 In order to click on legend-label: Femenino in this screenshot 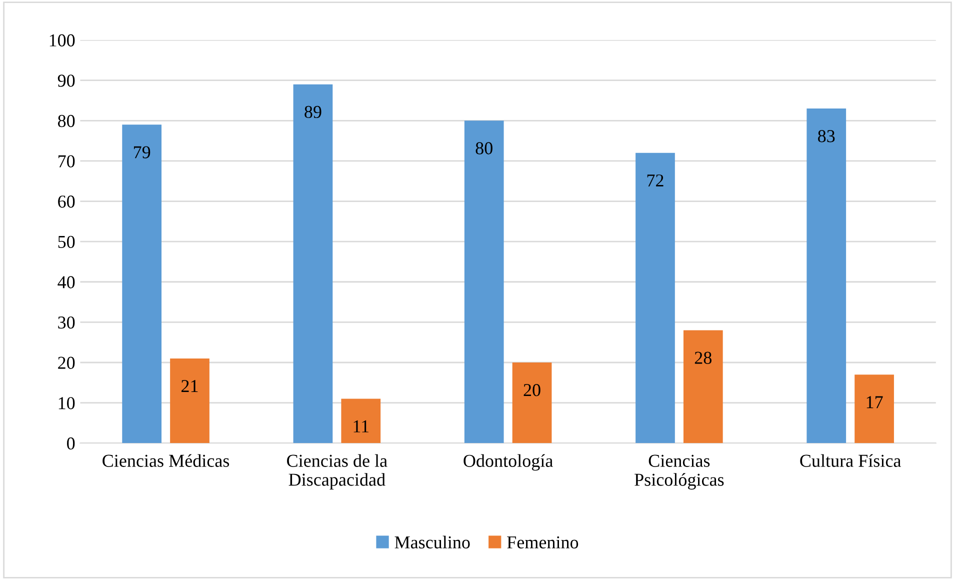, I will do `click(542, 542)`.